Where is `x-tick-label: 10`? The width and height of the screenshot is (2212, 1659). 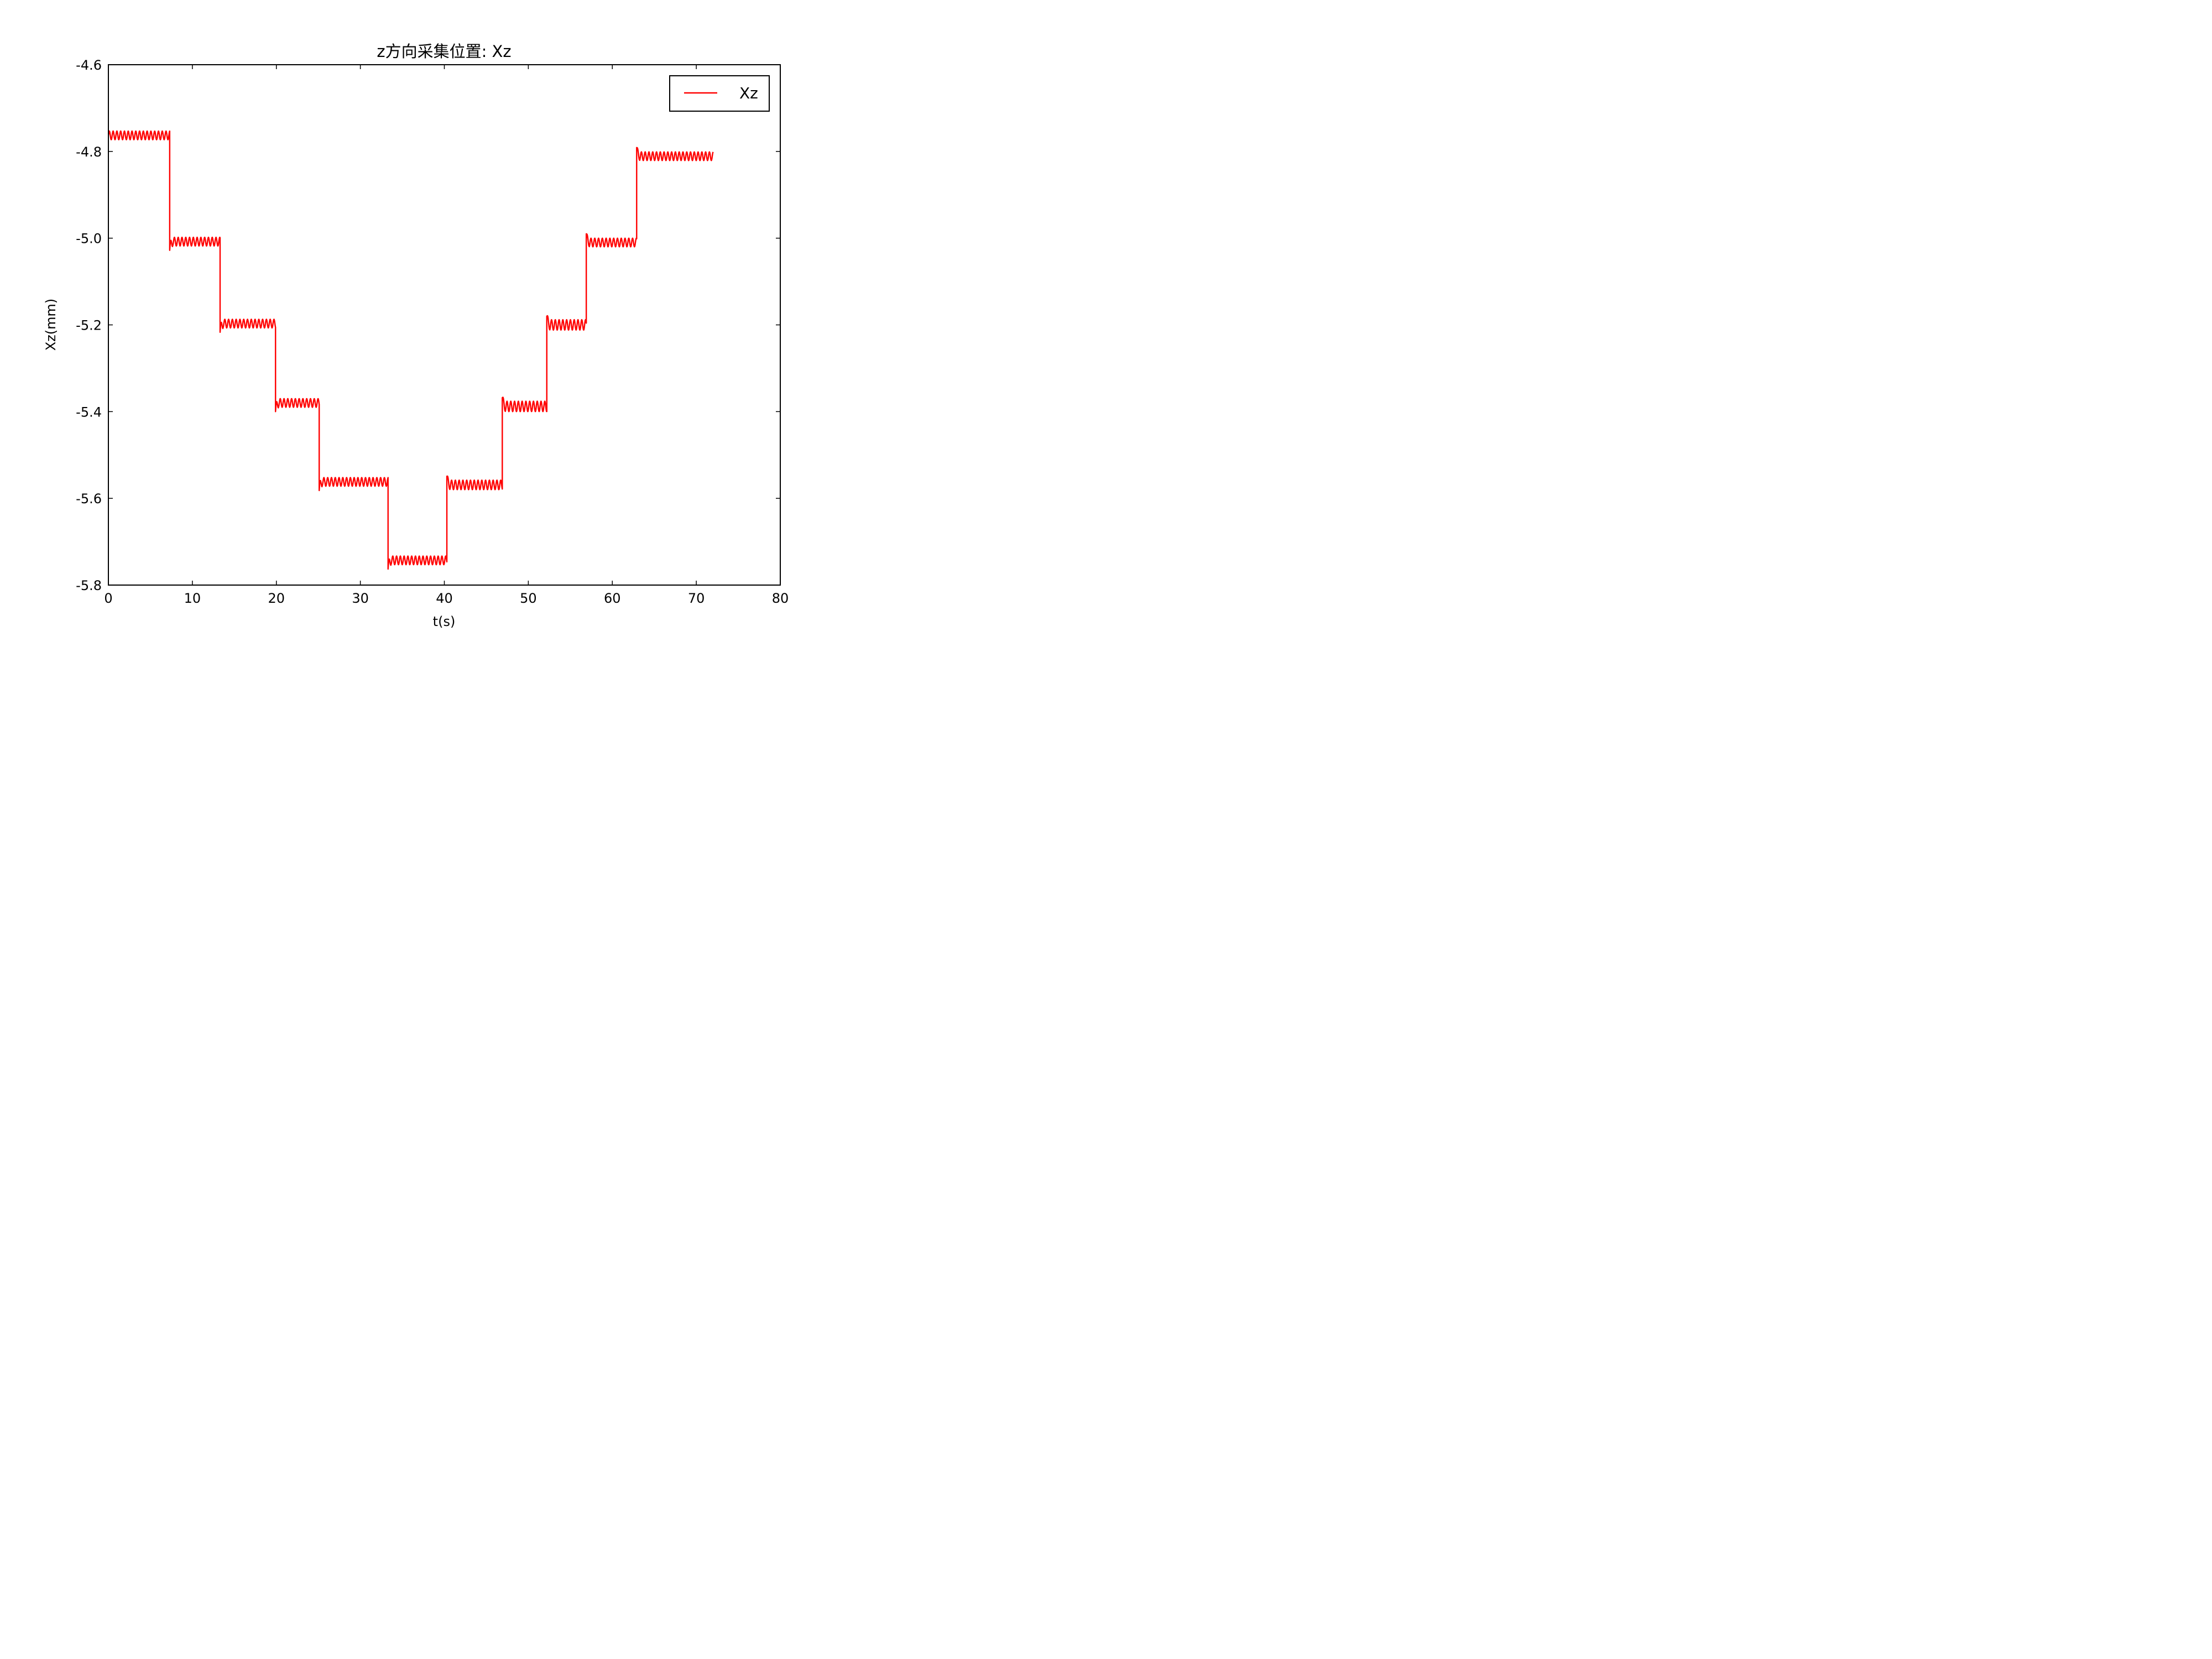
x-tick-label: 10 is located at coordinates (192, 598).